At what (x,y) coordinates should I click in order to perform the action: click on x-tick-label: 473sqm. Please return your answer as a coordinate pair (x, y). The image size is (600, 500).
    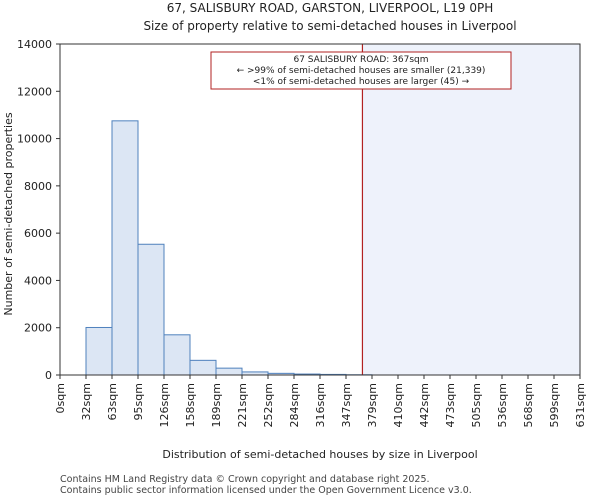
    Looking at the image, I should click on (450, 405).